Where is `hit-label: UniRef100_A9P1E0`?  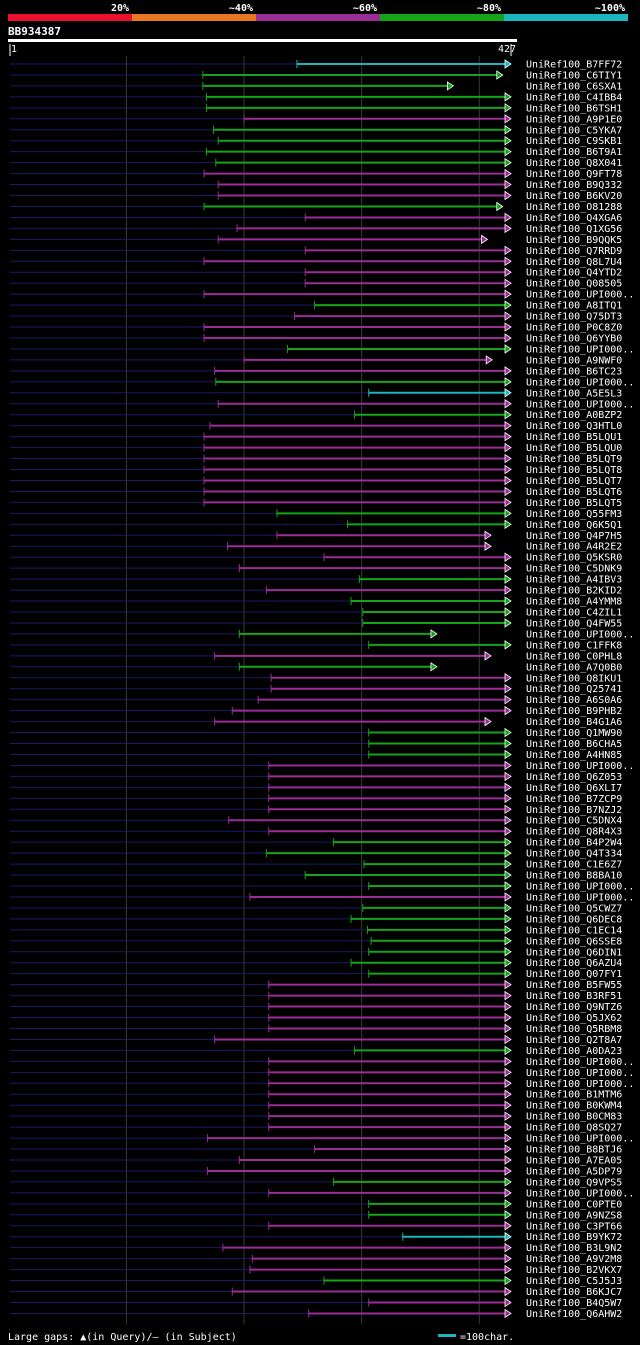 hit-label: UniRef100_A9P1E0 is located at coordinates (574, 119).